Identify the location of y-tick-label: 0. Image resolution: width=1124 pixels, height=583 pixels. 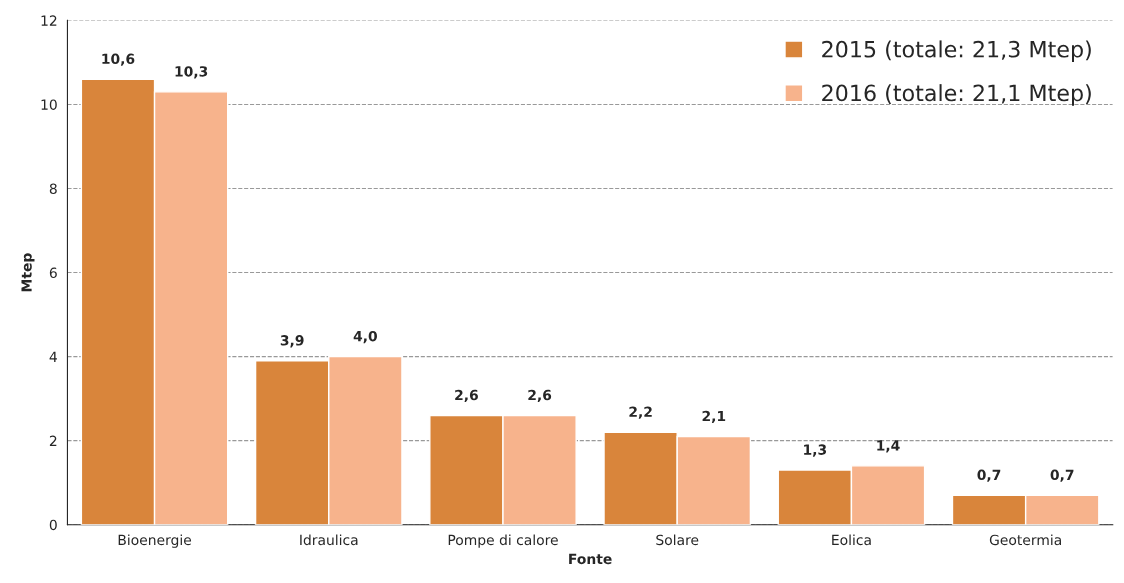
(53, 525).